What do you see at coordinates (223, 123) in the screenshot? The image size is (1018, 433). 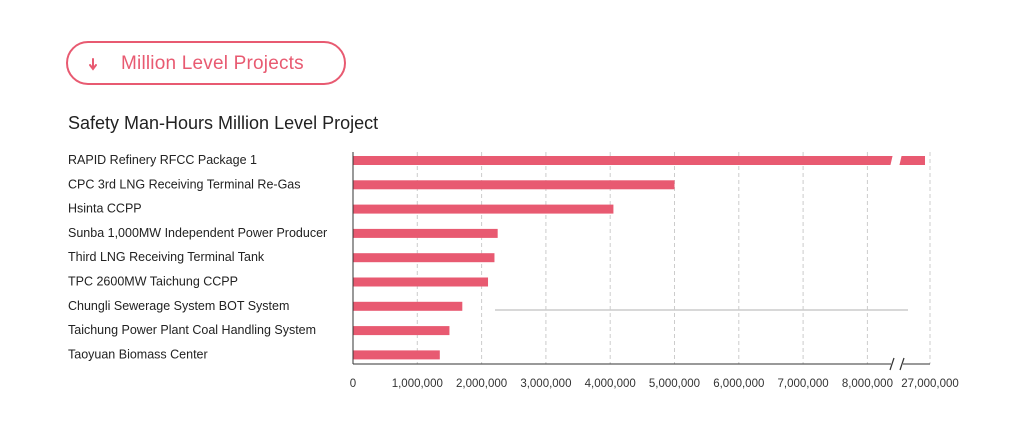 I see `chart-title: Safety Man-Hours Million Level Project` at bounding box center [223, 123].